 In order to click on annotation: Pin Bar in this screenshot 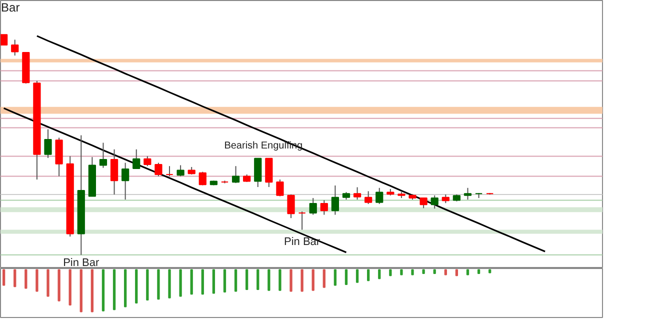, I will do `click(302, 242)`.